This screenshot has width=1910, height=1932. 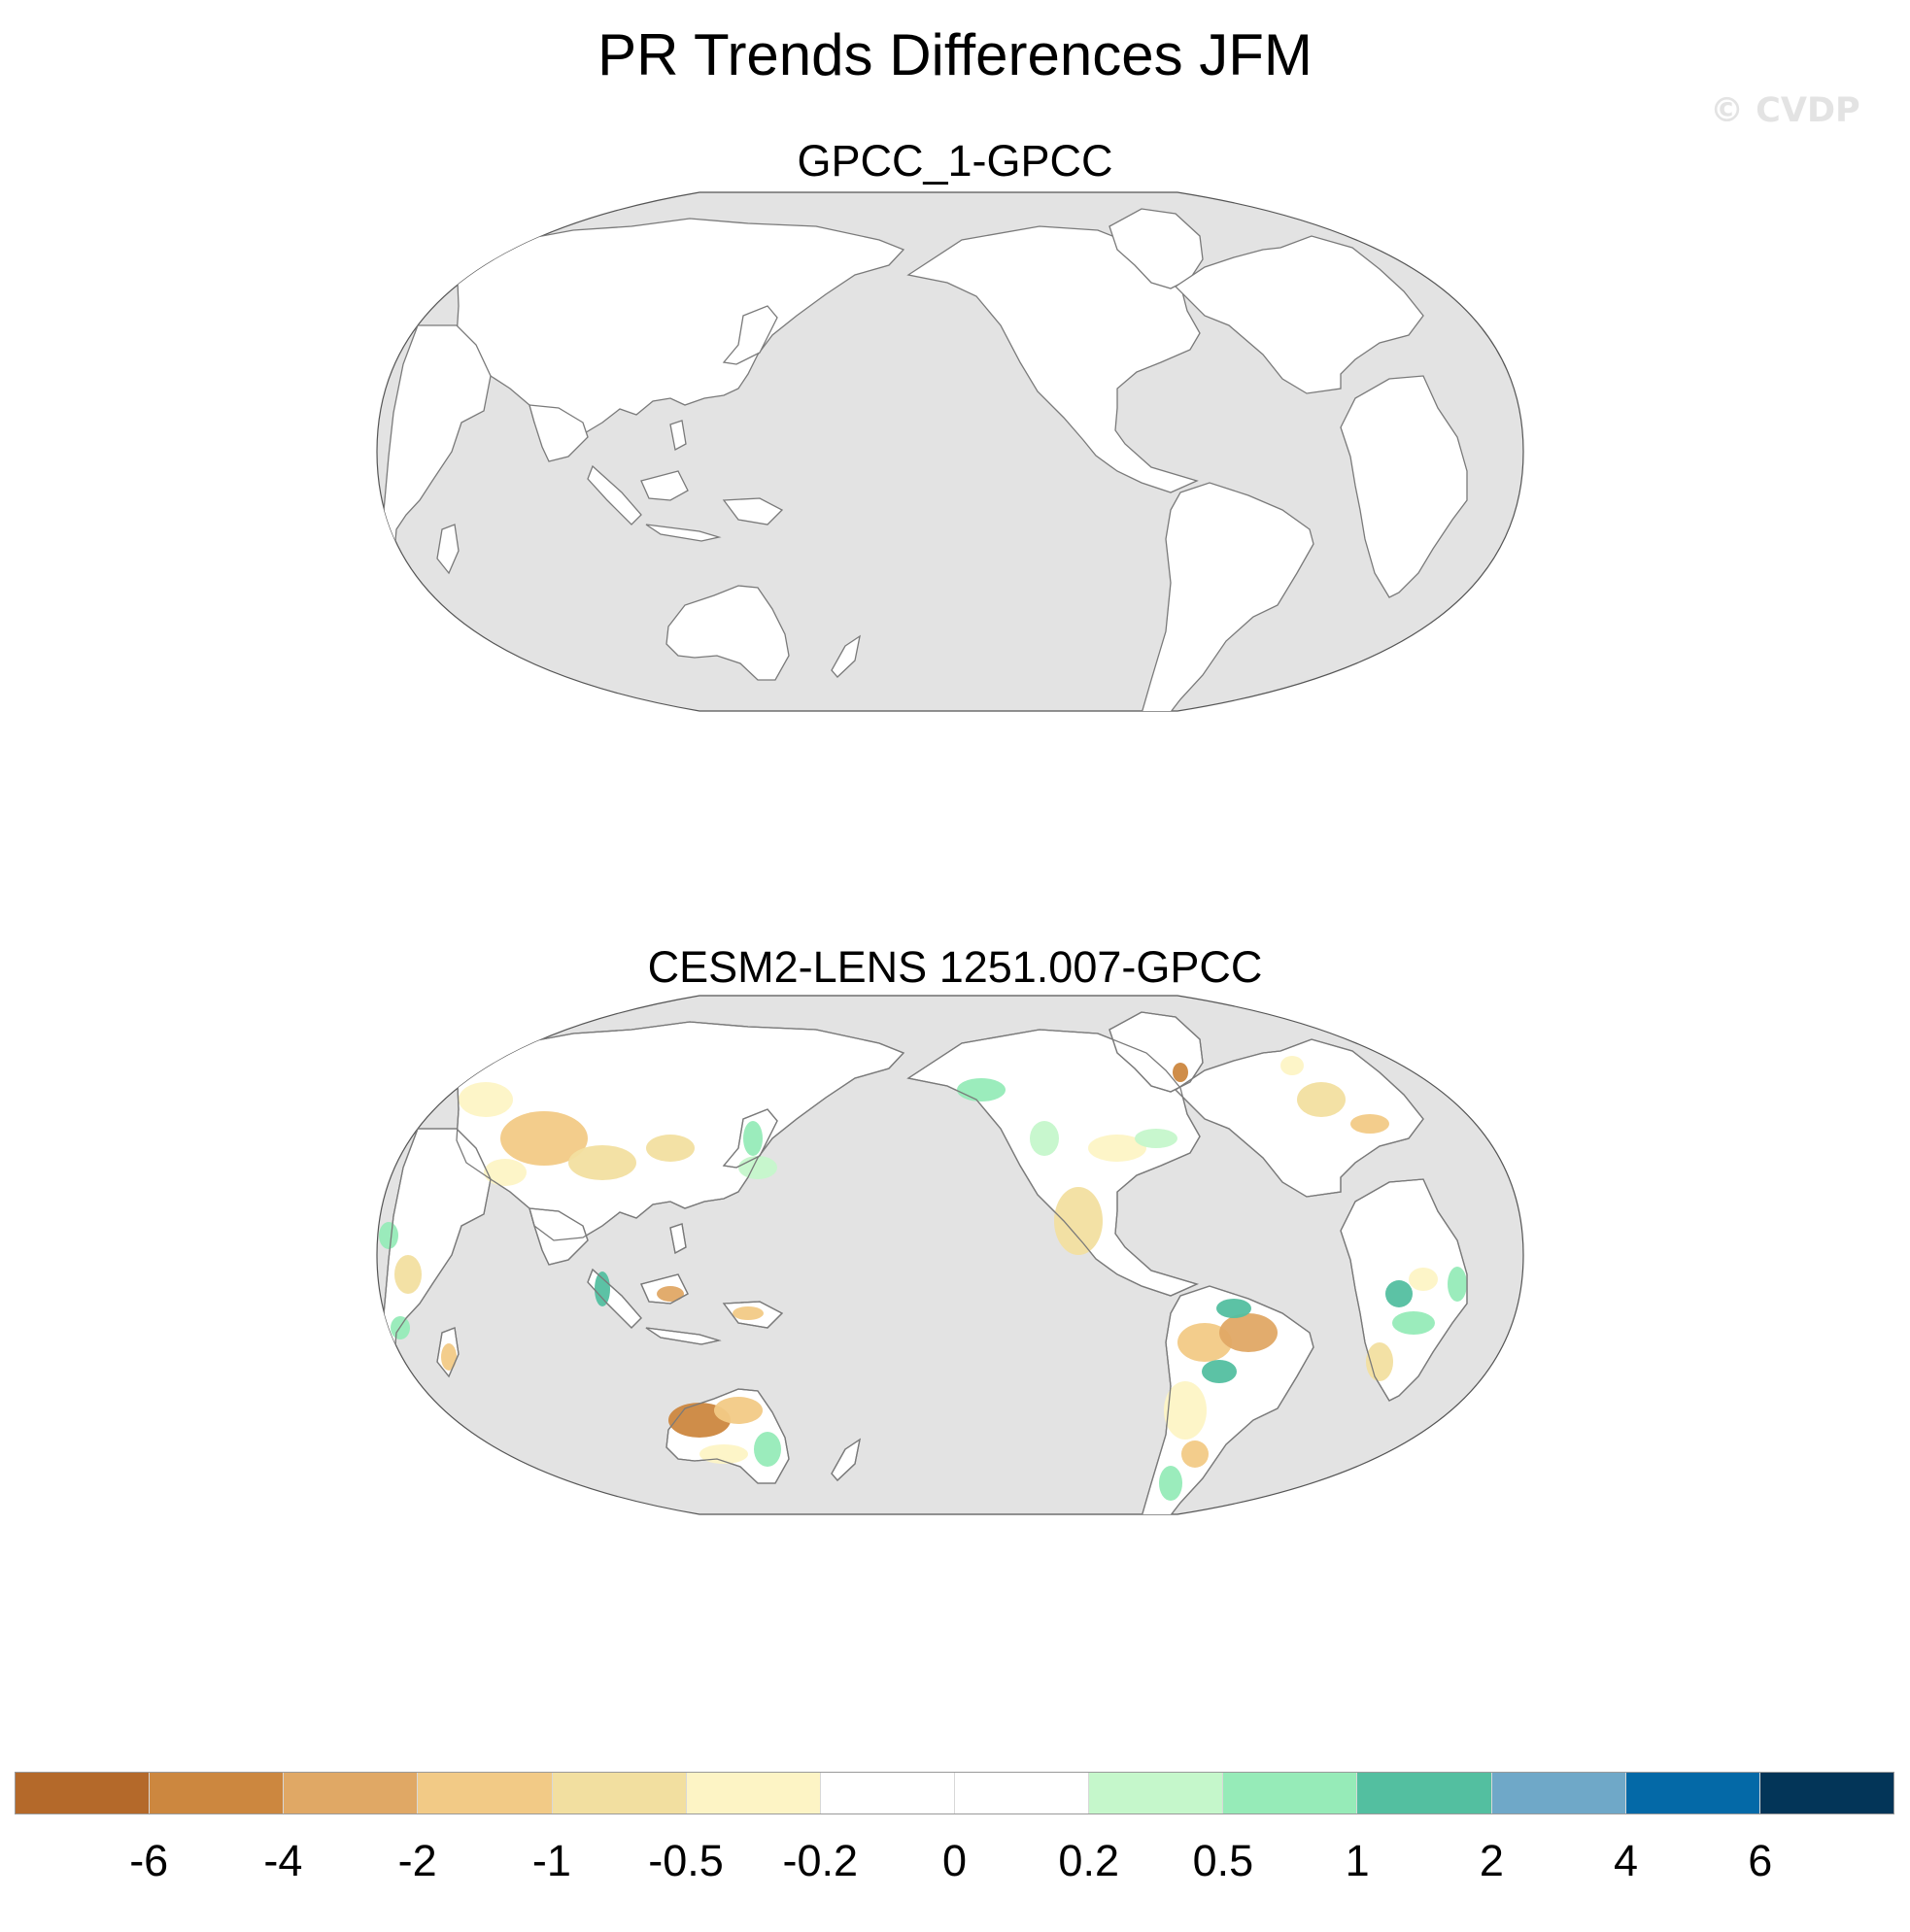 I want to click on p2-trend-patch-au, so click(x=767, y=1449).